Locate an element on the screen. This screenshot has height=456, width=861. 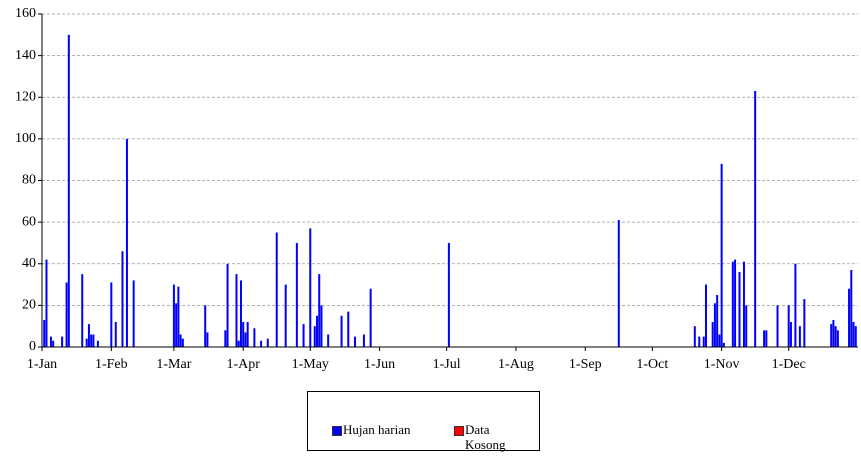
x-tick-label: 1-Oct is located at coordinates (652, 364).